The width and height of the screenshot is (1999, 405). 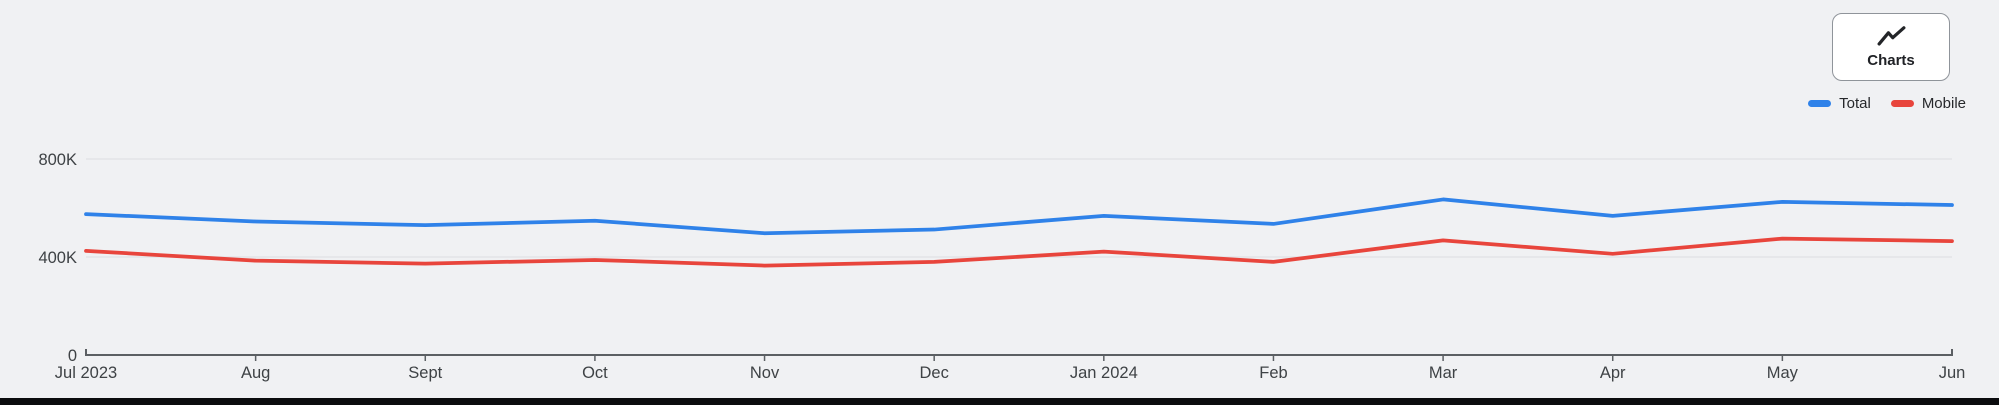 I want to click on total-series-line, so click(x=1019, y=216).